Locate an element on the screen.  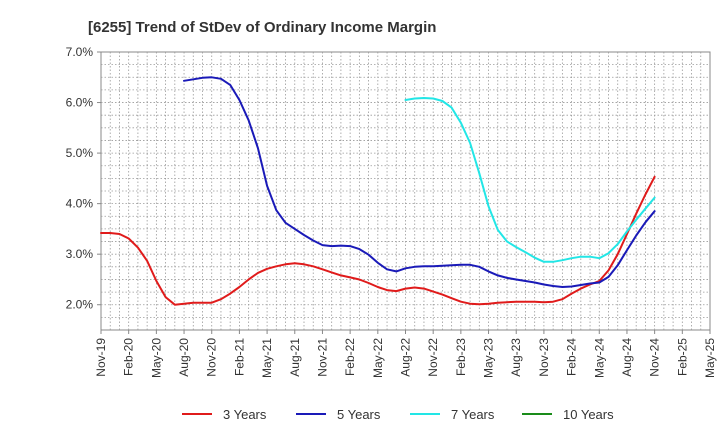
legend: 3 Years 5 Years 7 Years 10 Years is located at coordinates (398, 414).